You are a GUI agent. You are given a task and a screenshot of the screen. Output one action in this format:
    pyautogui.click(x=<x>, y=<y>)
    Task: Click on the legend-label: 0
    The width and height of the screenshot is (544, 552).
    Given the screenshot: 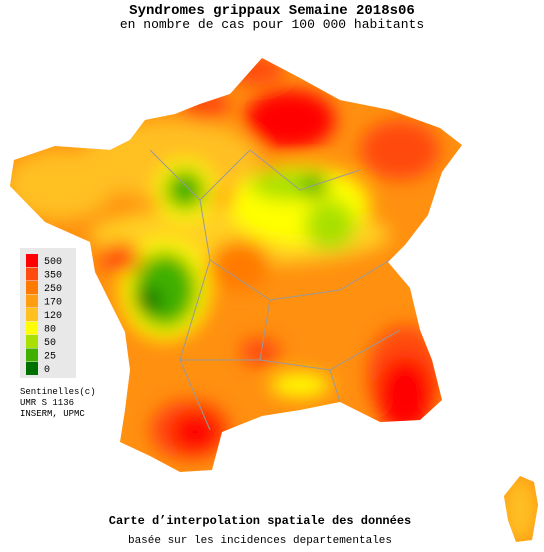 What is the action you would take?
    pyautogui.click(x=47, y=370)
    